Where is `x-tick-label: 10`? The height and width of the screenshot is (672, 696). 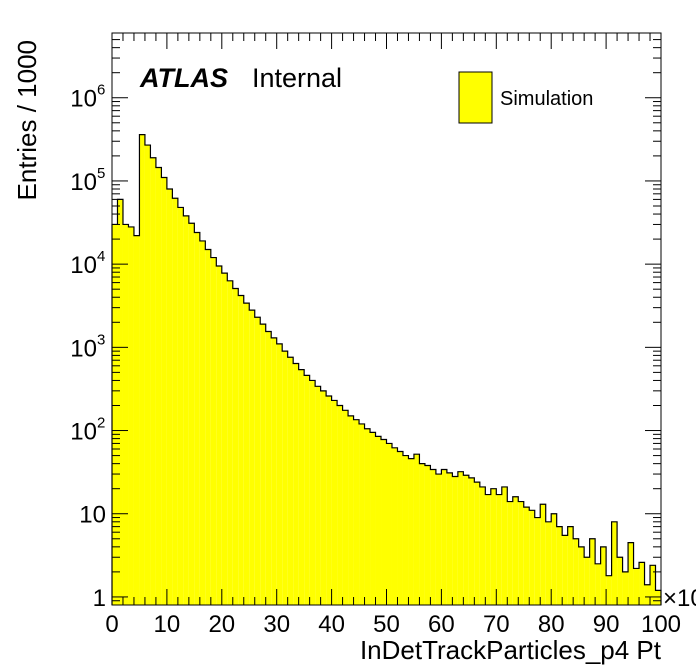 x-tick-label: 10 is located at coordinates (167, 624).